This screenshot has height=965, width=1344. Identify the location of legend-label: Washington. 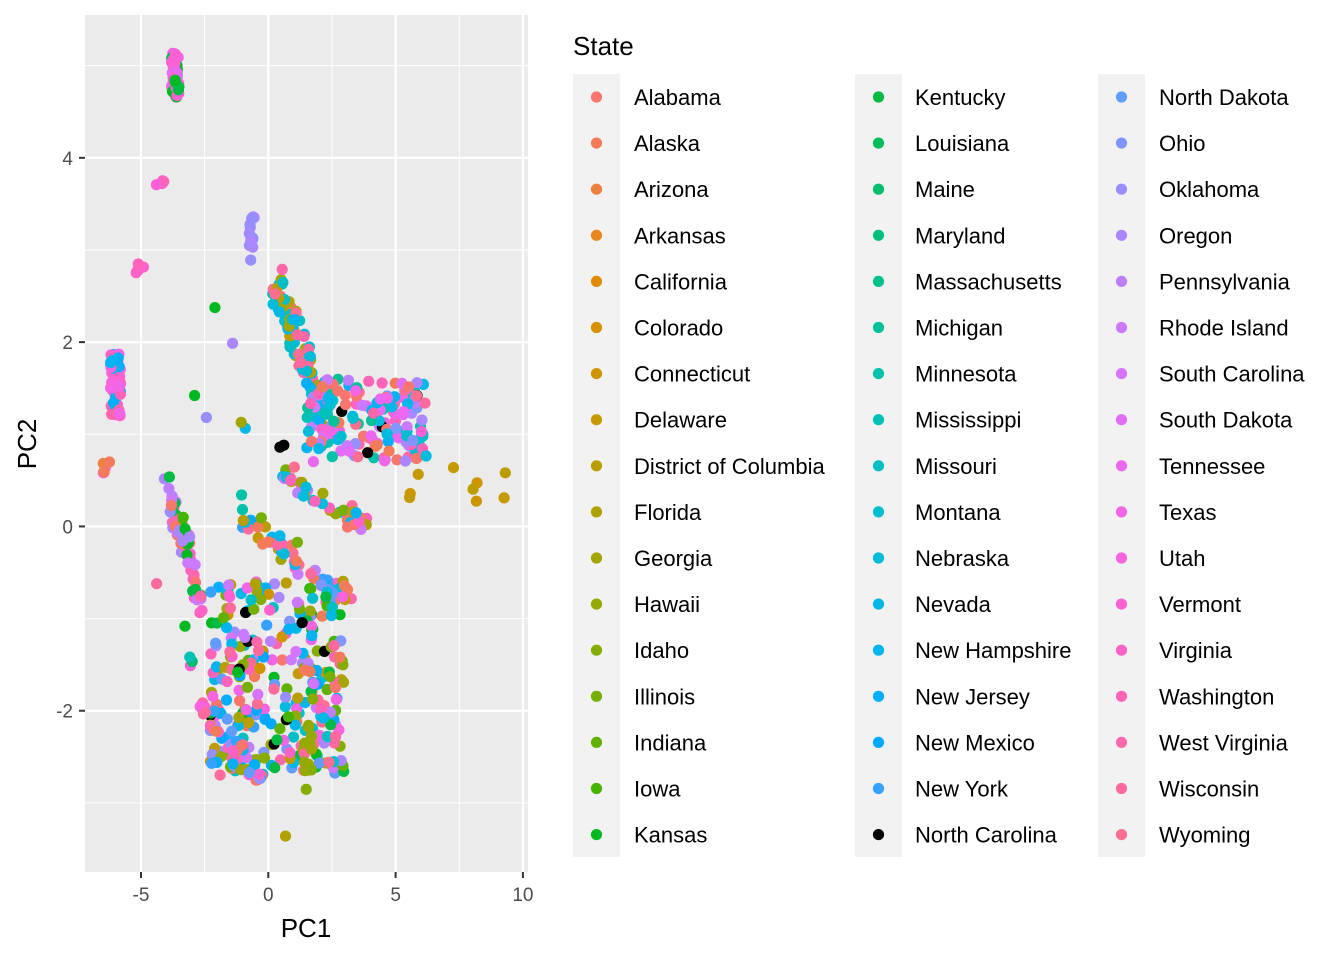
(1216, 696).